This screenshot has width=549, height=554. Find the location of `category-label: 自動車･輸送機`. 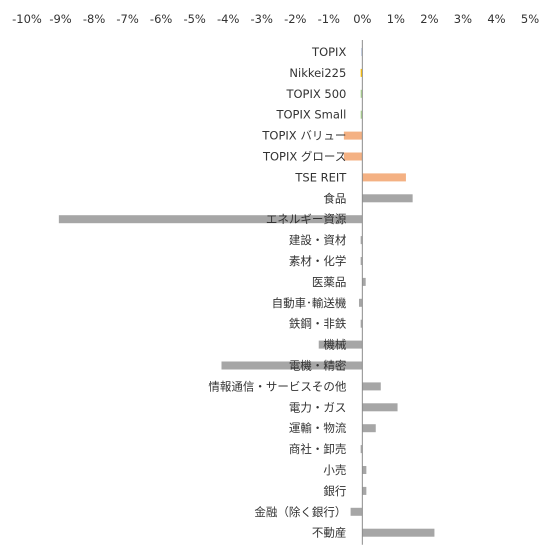

category-label: 自動車･輸送機 is located at coordinates (309, 303).